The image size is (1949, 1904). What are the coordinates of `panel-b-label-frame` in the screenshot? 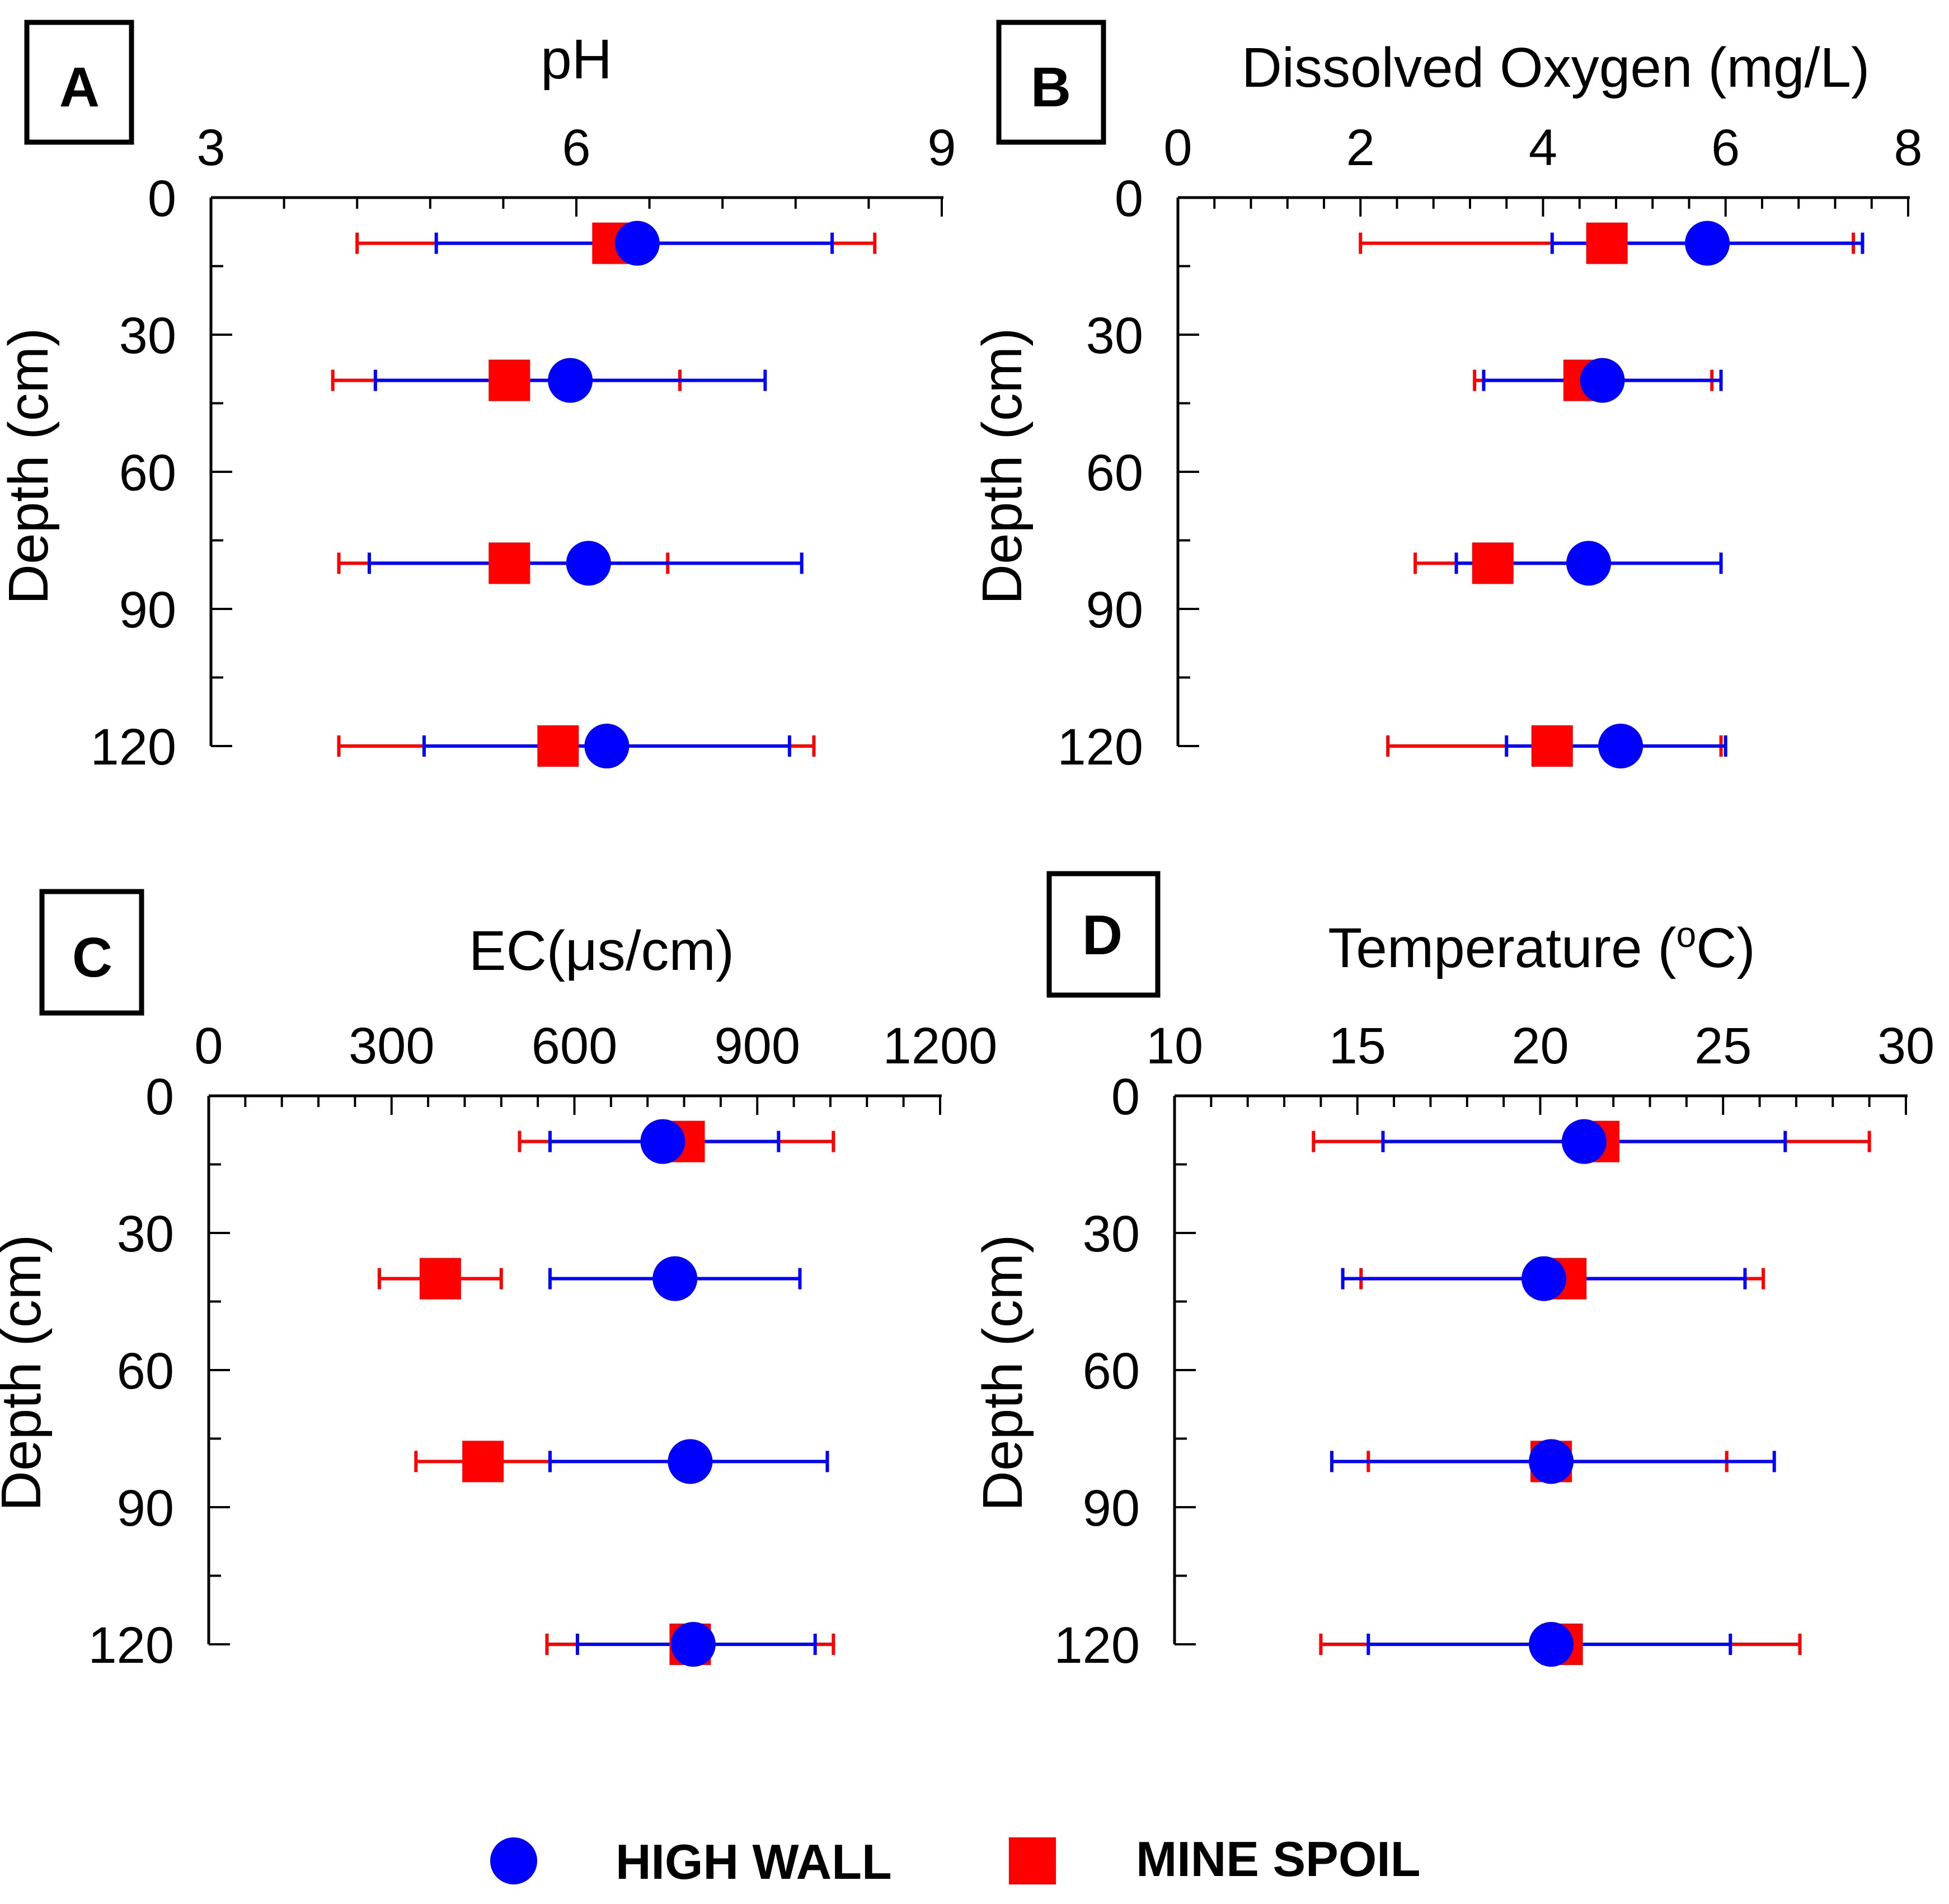 It's located at (1051, 82).